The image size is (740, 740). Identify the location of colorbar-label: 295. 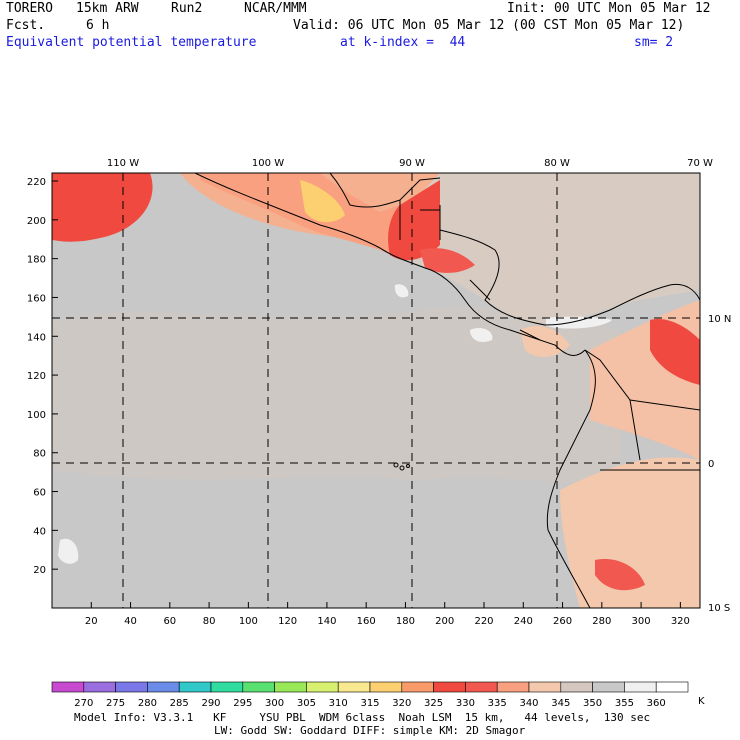
(242, 703).